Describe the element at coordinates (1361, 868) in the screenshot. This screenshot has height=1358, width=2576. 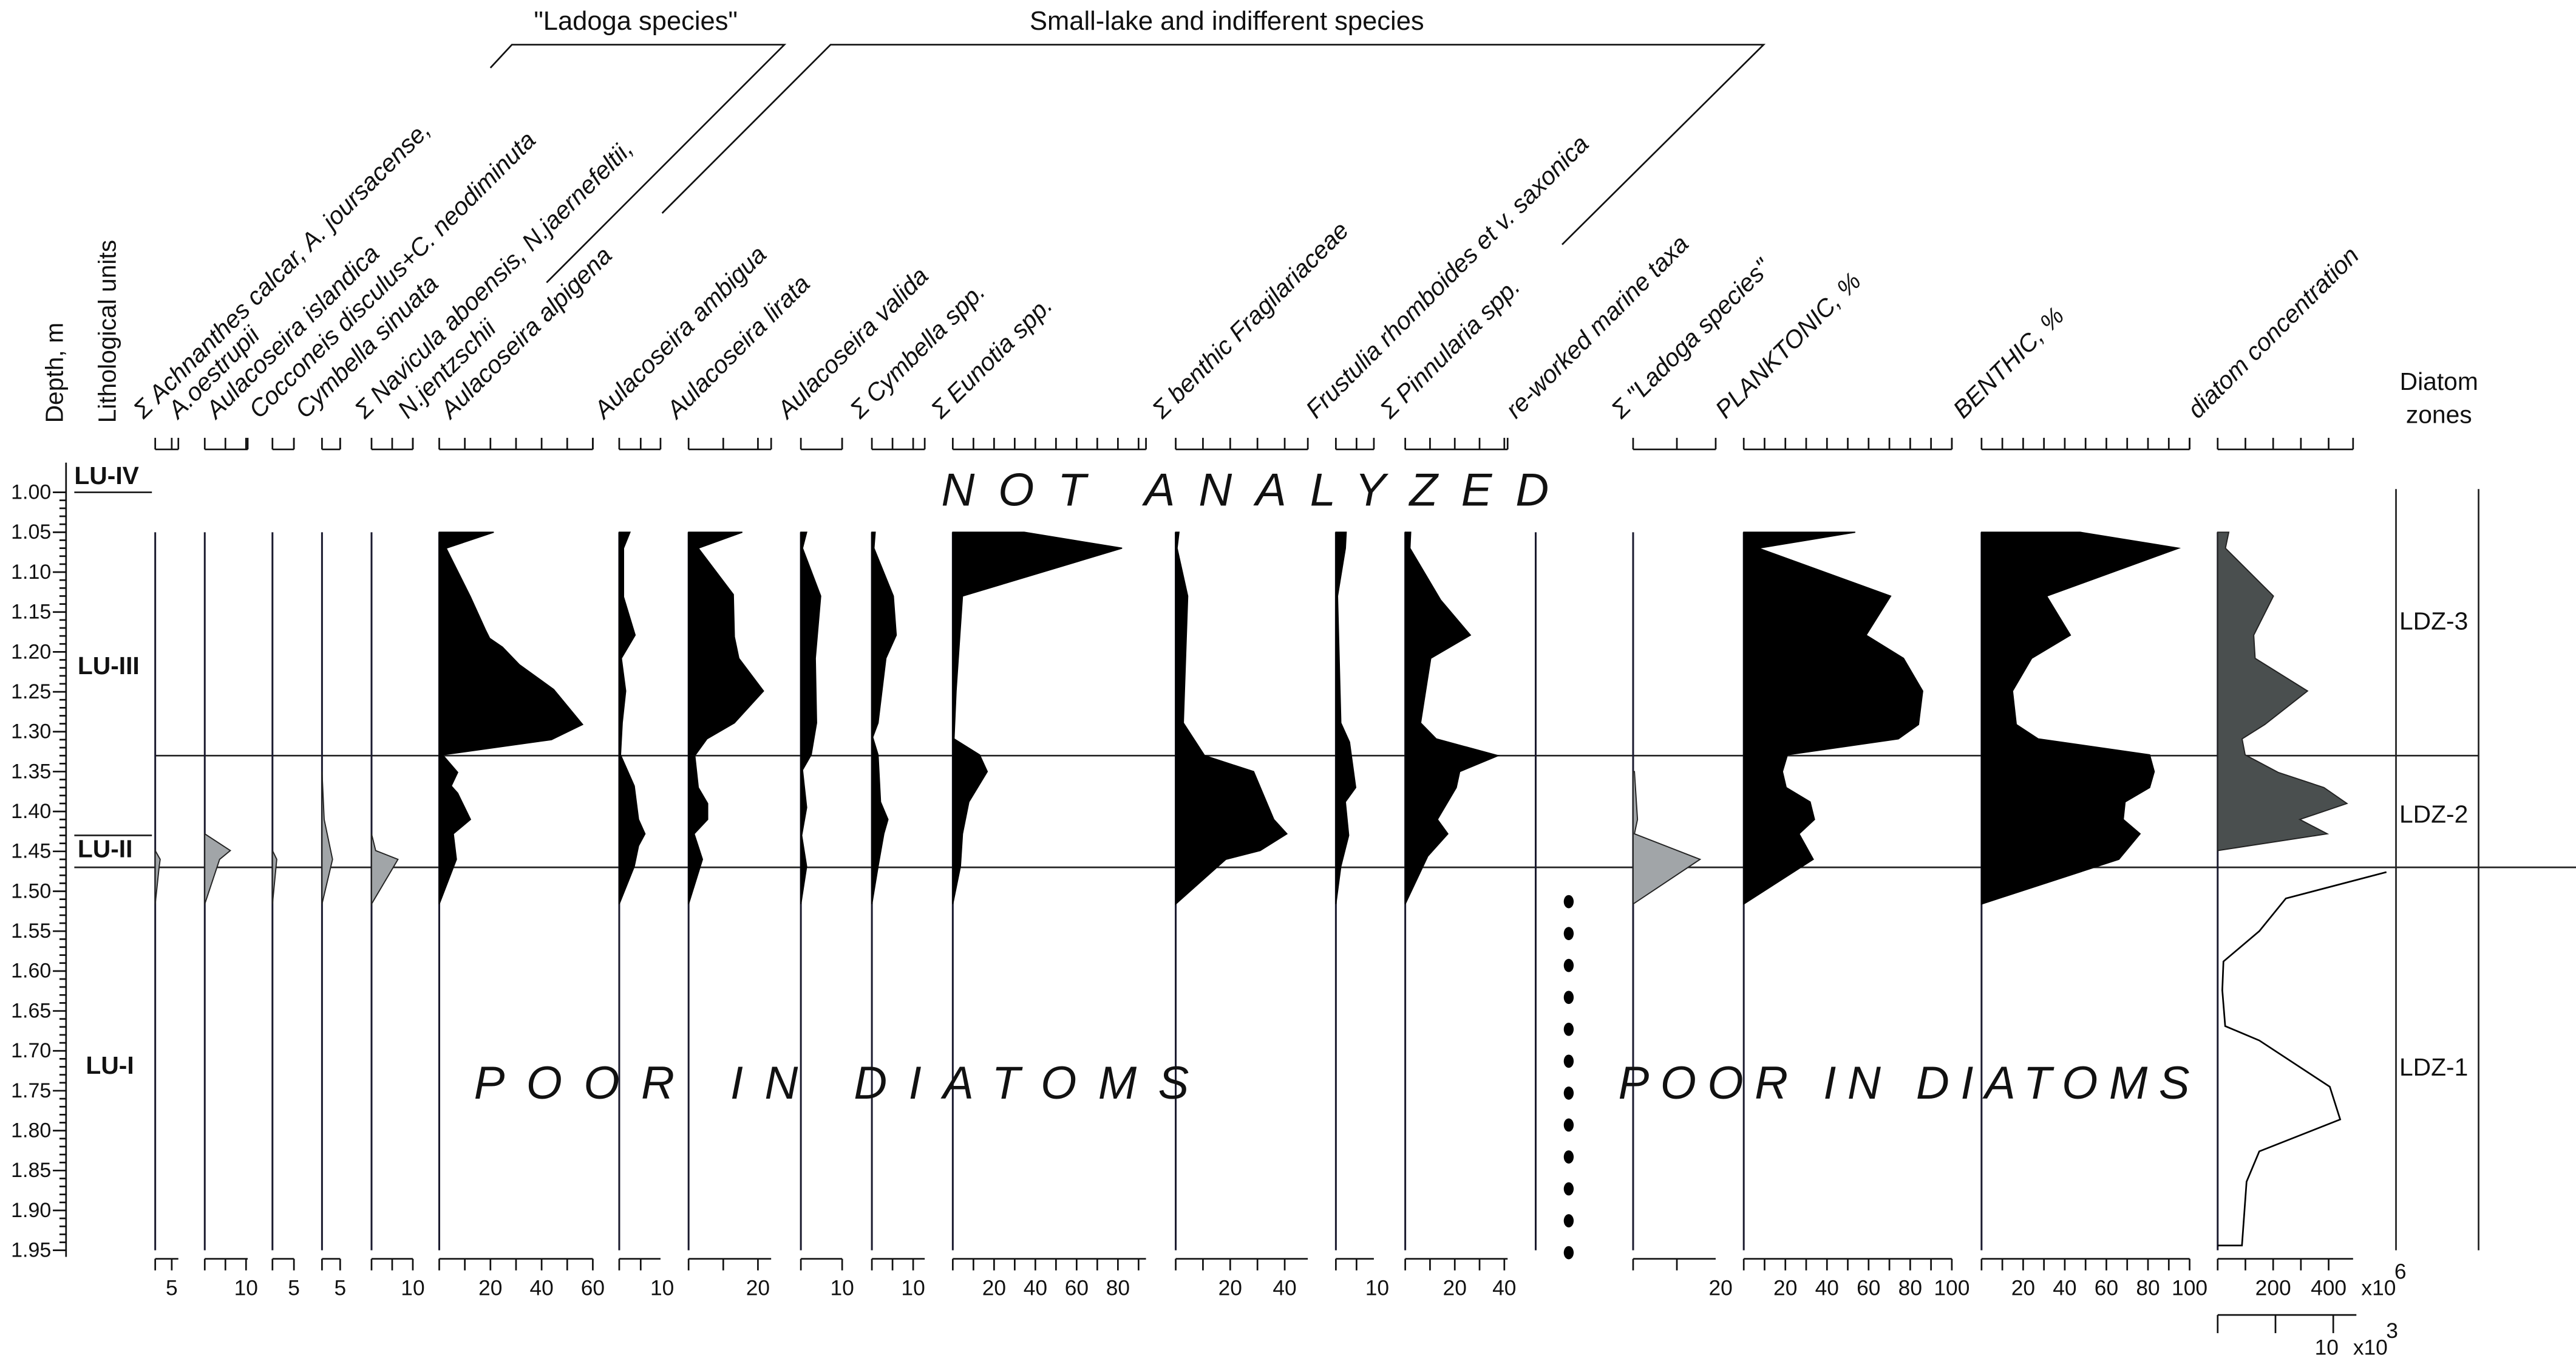
I see `panel-13: 10` at that location.